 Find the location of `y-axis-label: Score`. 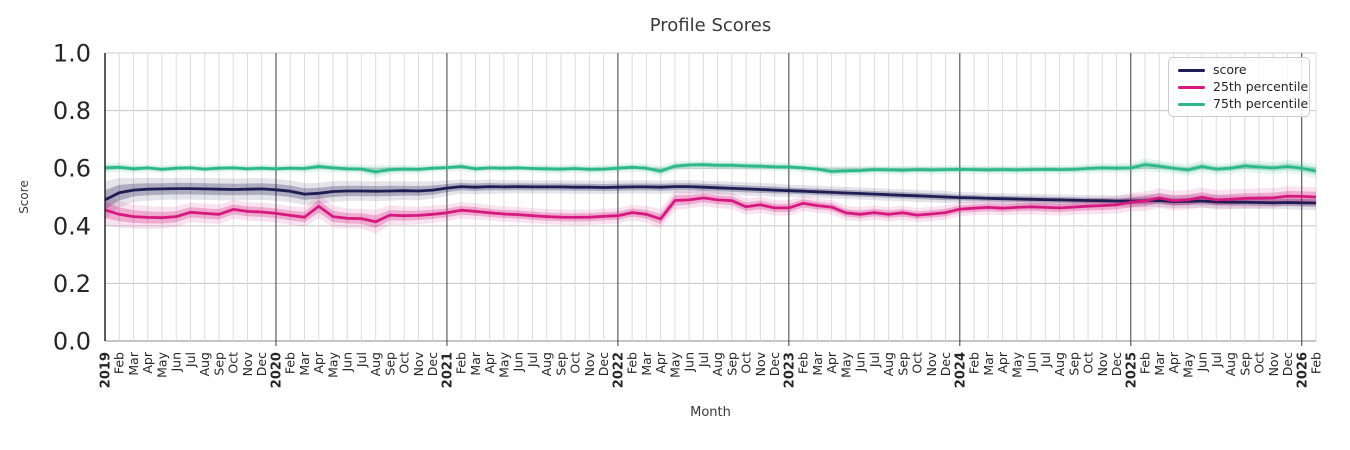

y-axis-label: Score is located at coordinates (24, 197).